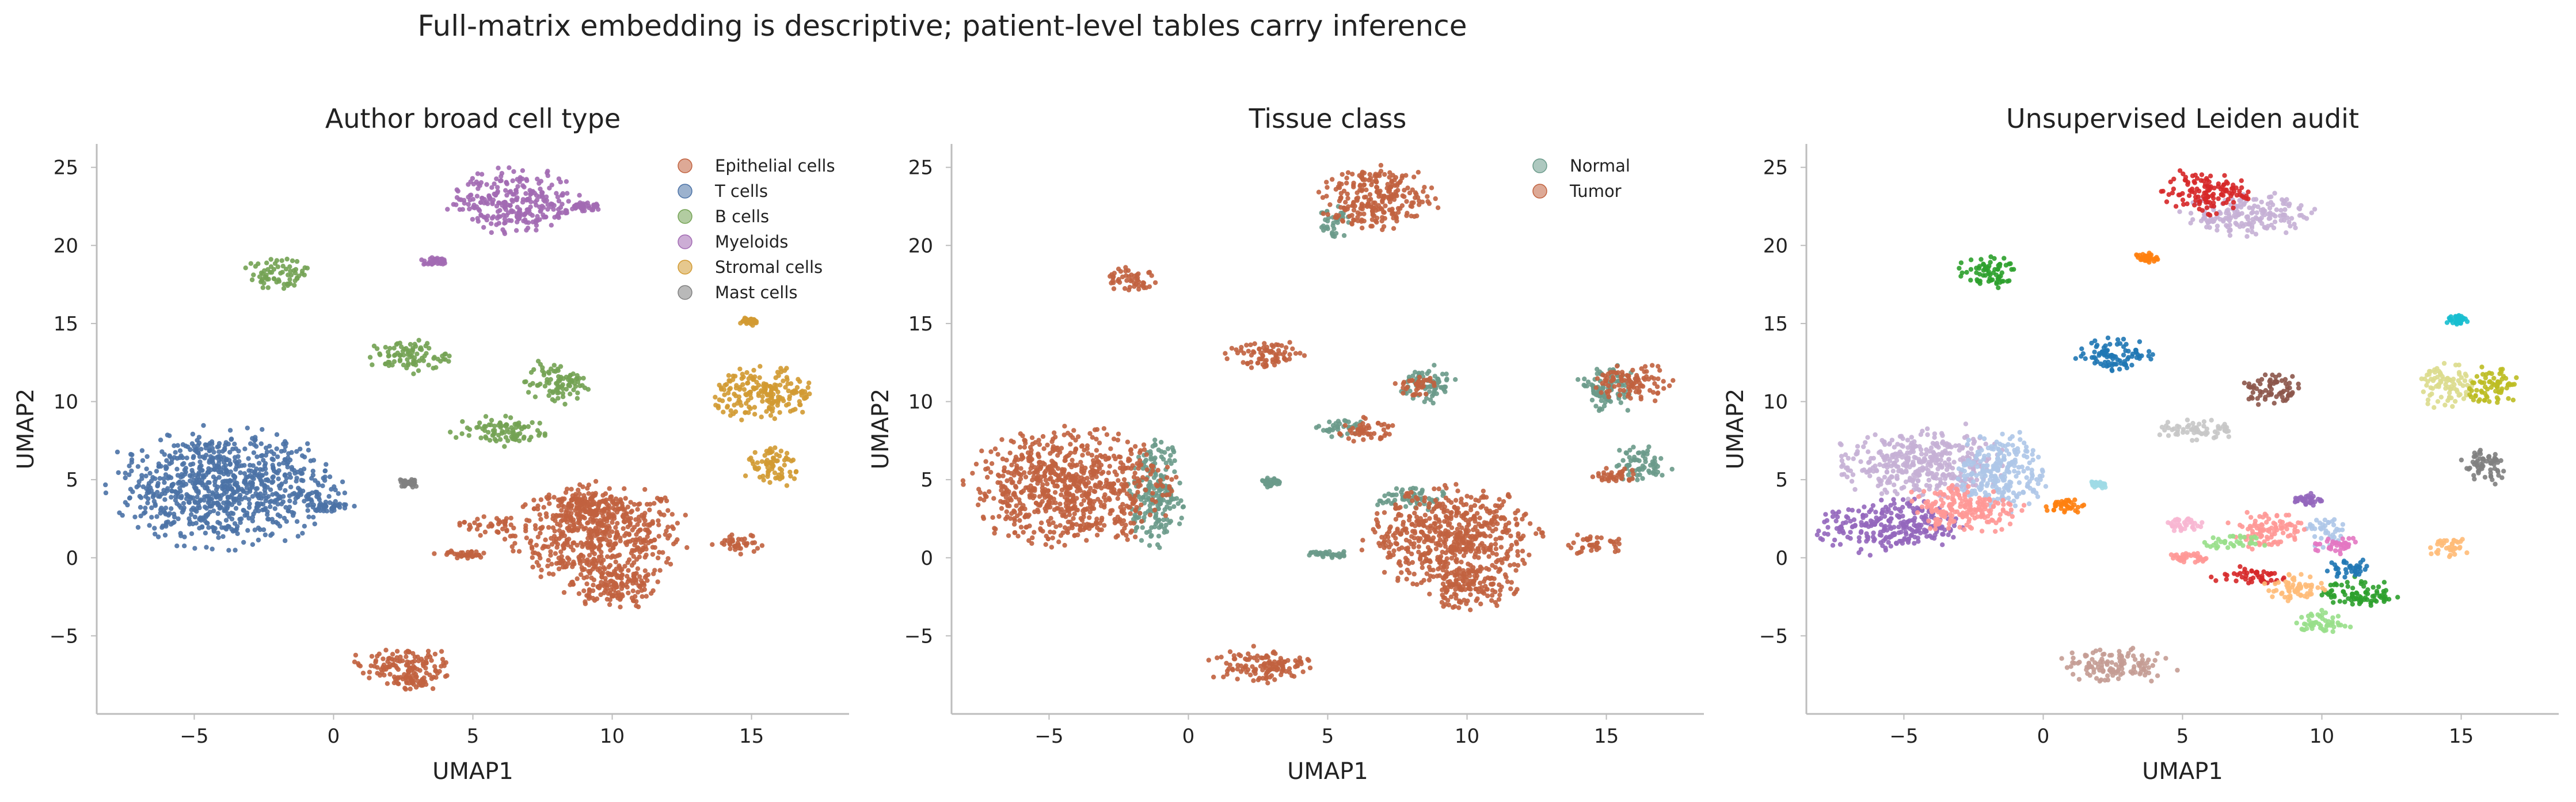 The height and width of the screenshot is (802, 2576). I want to click on legend-label: Normal, so click(1600, 166).